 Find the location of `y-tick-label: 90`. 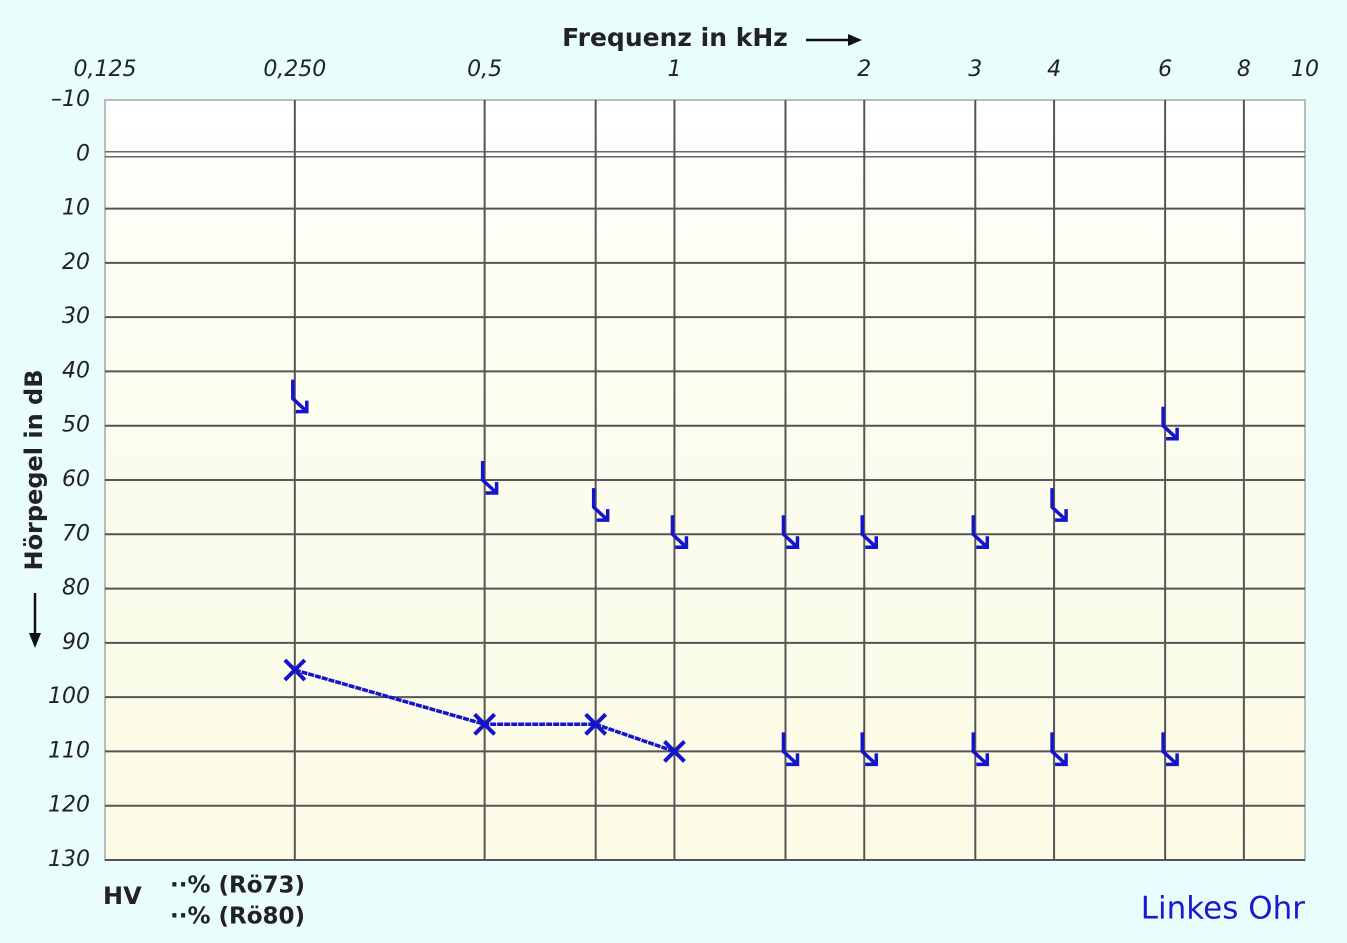

y-tick-label: 90 is located at coordinates (76, 642).